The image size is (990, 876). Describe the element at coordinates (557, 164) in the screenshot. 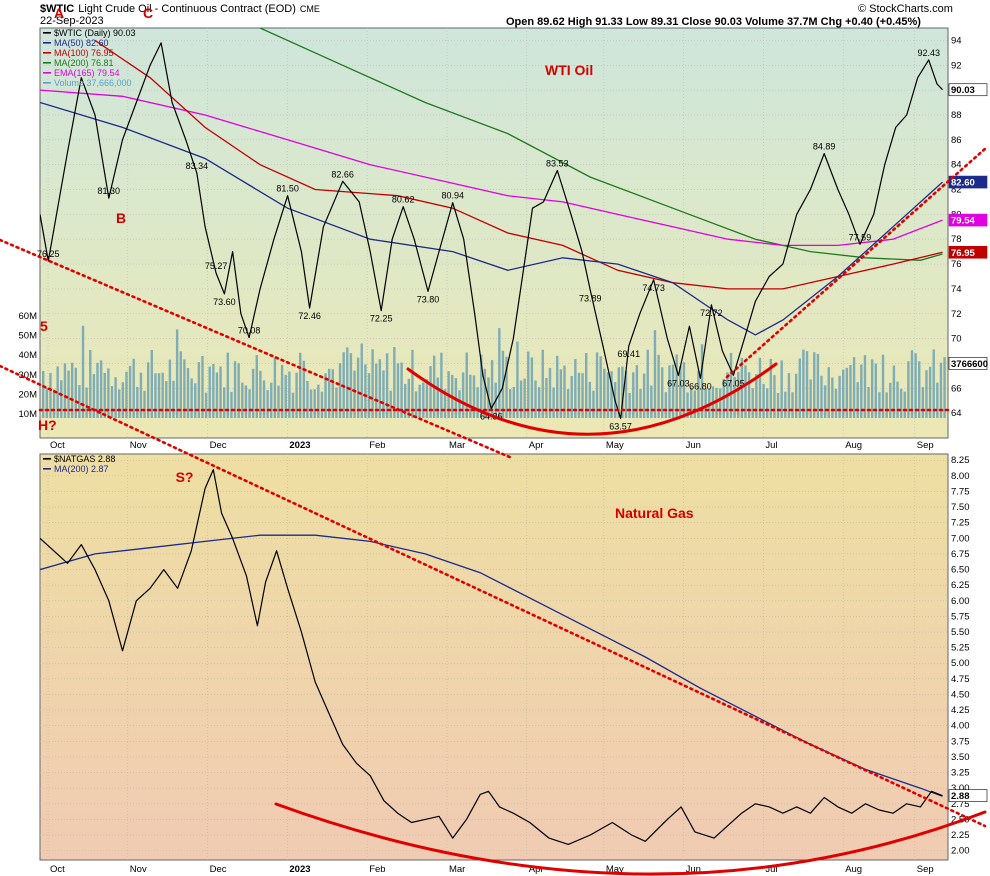

I see `wti-price-annotation-14: 83.53` at that location.